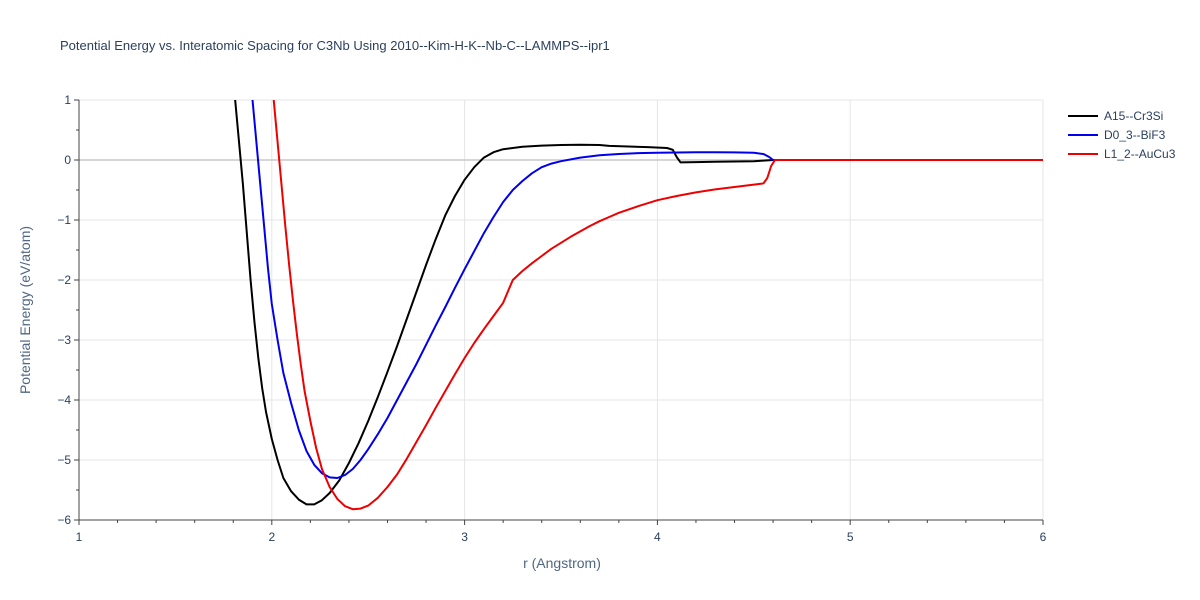  I want to click on legend-label: D0_3--BiF3, so click(1135, 135).